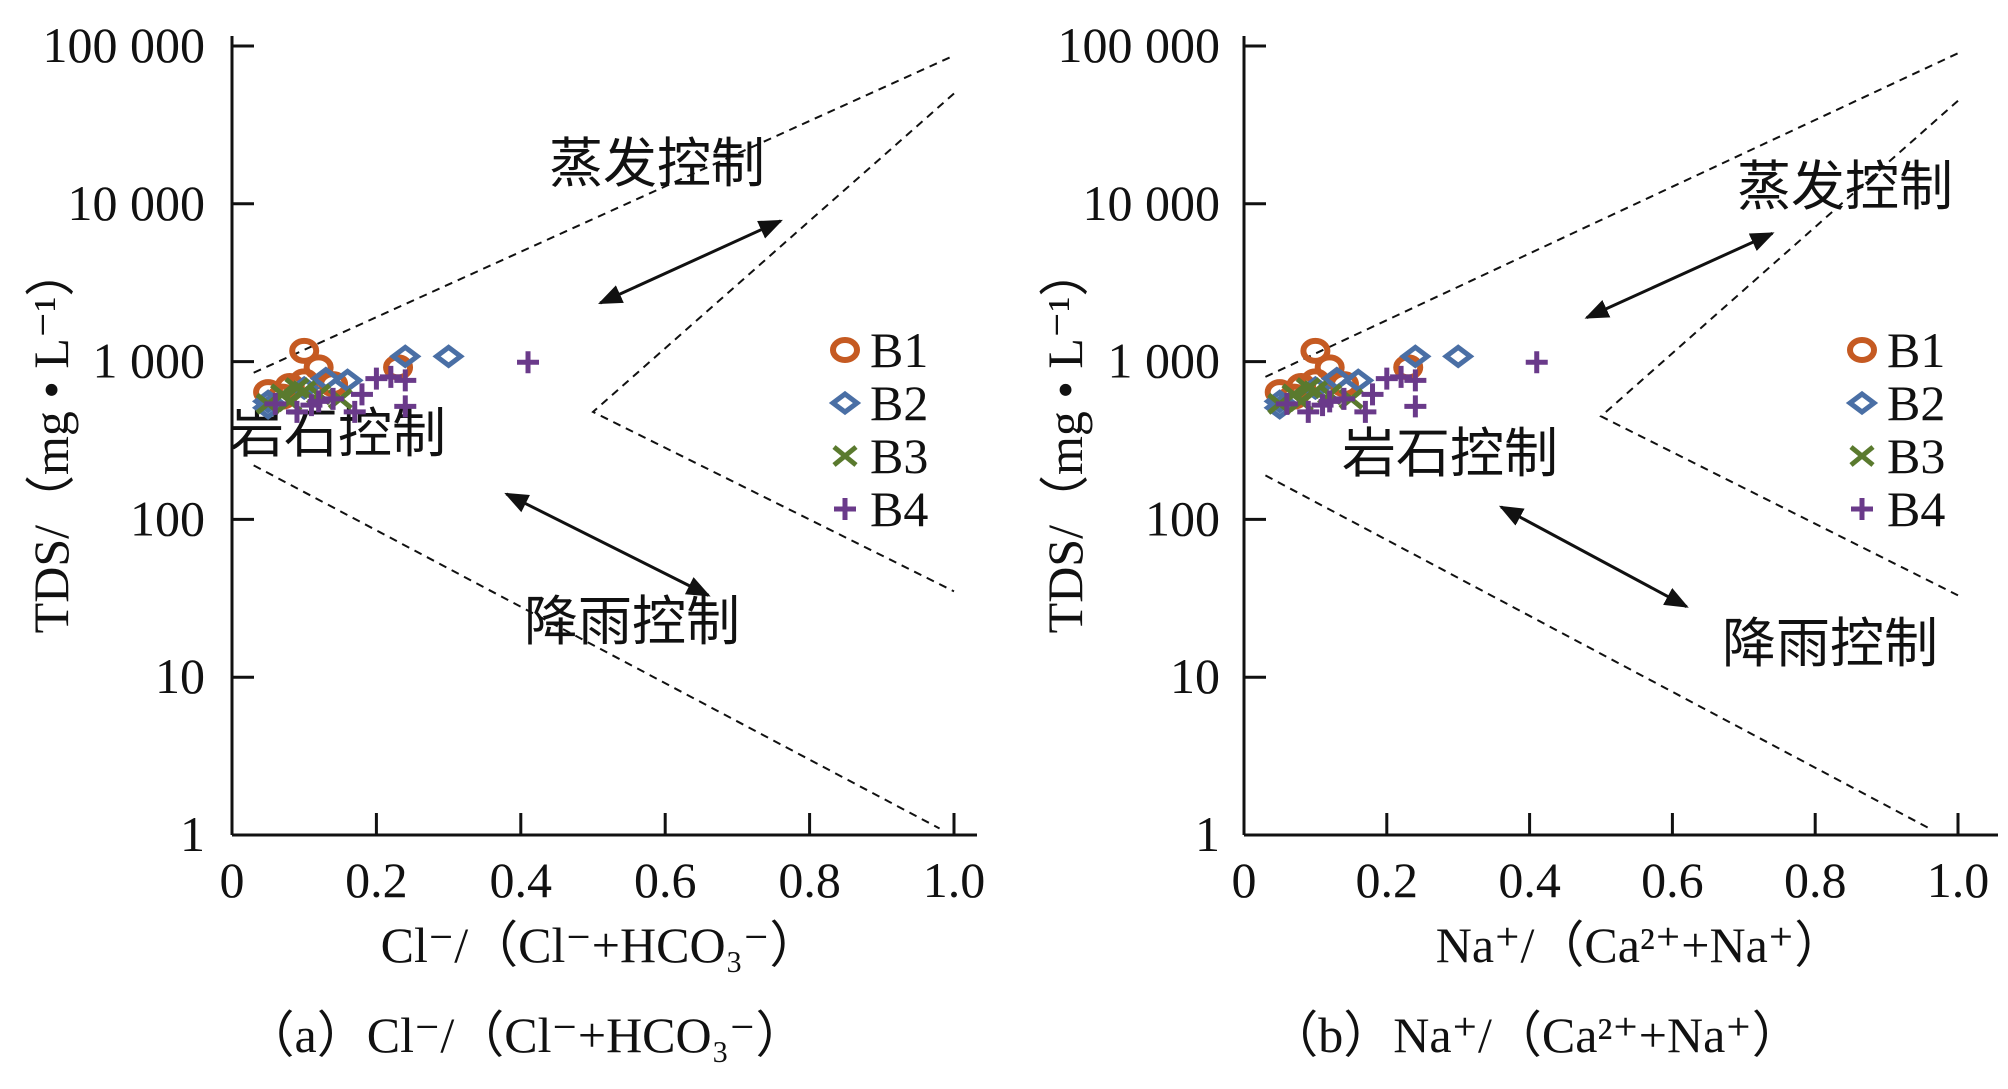 The image size is (2008, 1089). Describe the element at coordinates (1450, 454) in the screenshot. I see `annotation-label: 岩石控制` at that location.